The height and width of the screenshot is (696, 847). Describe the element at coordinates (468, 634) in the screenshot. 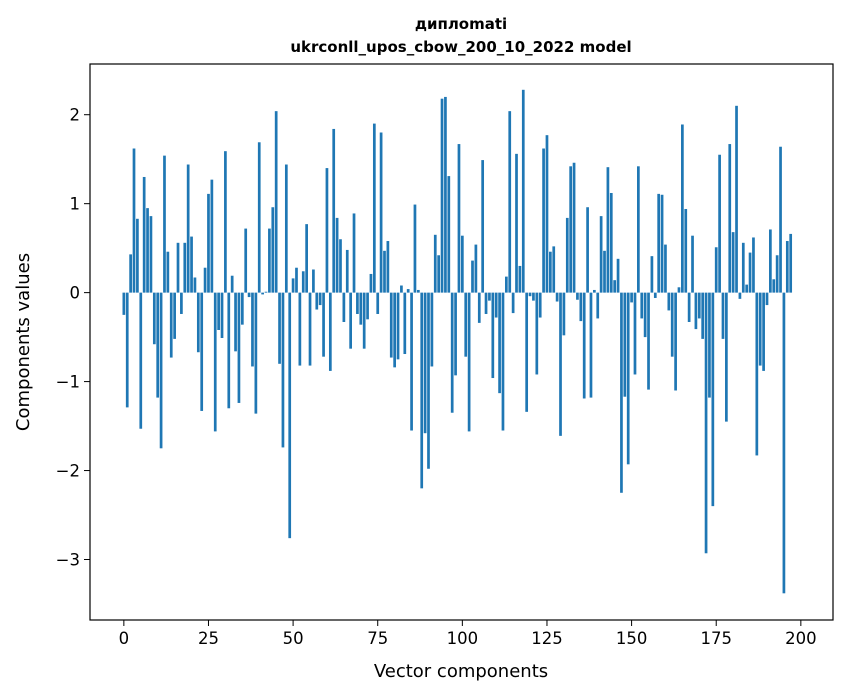

I see `x-axis-ticks: 0 25 50 75 100 125 150 175 200` at that location.